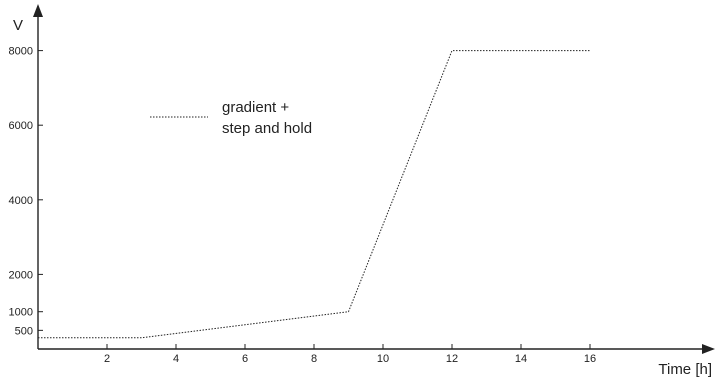 This screenshot has height=378, width=717. What do you see at coordinates (685, 369) in the screenshot?
I see `x-axis-label: Time [h]` at bounding box center [685, 369].